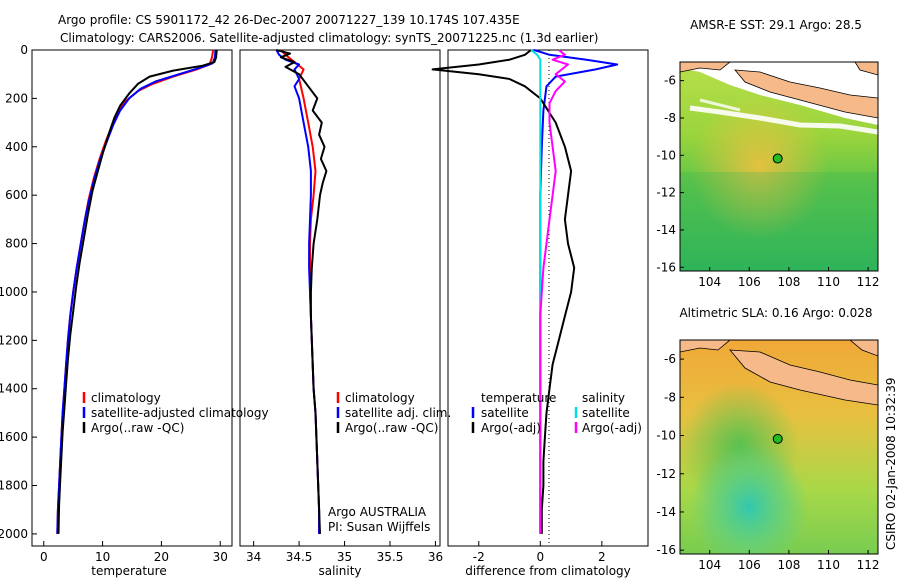 The width and height of the screenshot is (900, 580). What do you see at coordinates (670, 174) in the screenshot?
I see `sst-map-yticks: -6 -8 -10 -12 -14 -16` at bounding box center [670, 174].